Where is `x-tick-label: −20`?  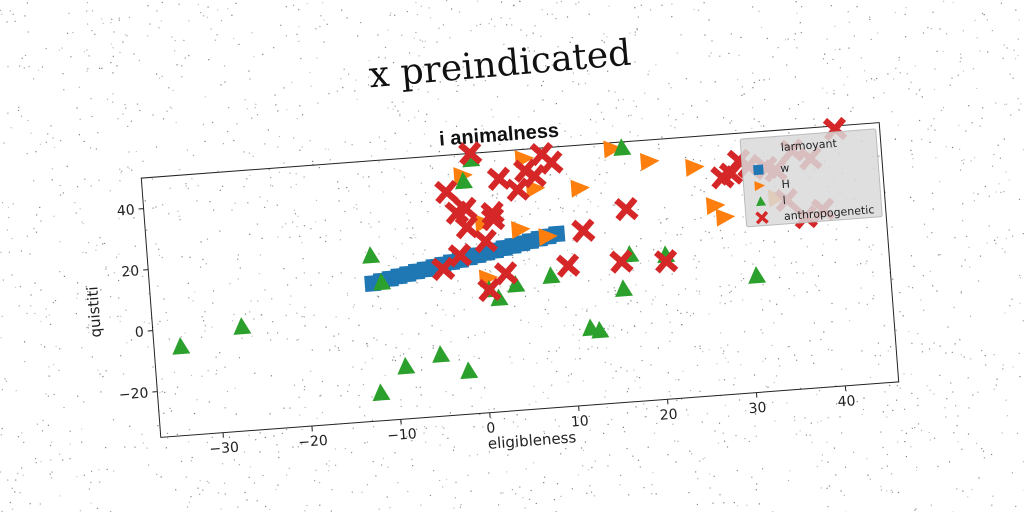
x-tick-label: −20 is located at coordinates (313, 442).